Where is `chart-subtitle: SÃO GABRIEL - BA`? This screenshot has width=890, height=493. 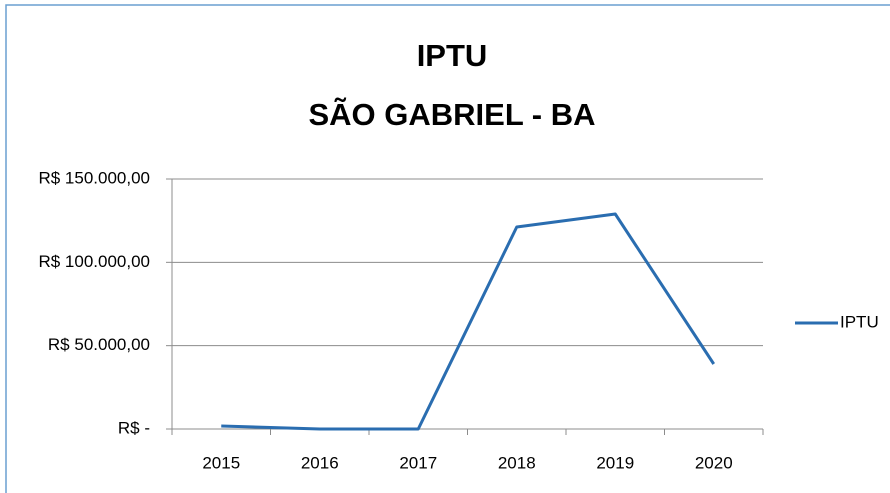
chart-subtitle: SÃO GABRIEL - BA is located at coordinates (451, 114).